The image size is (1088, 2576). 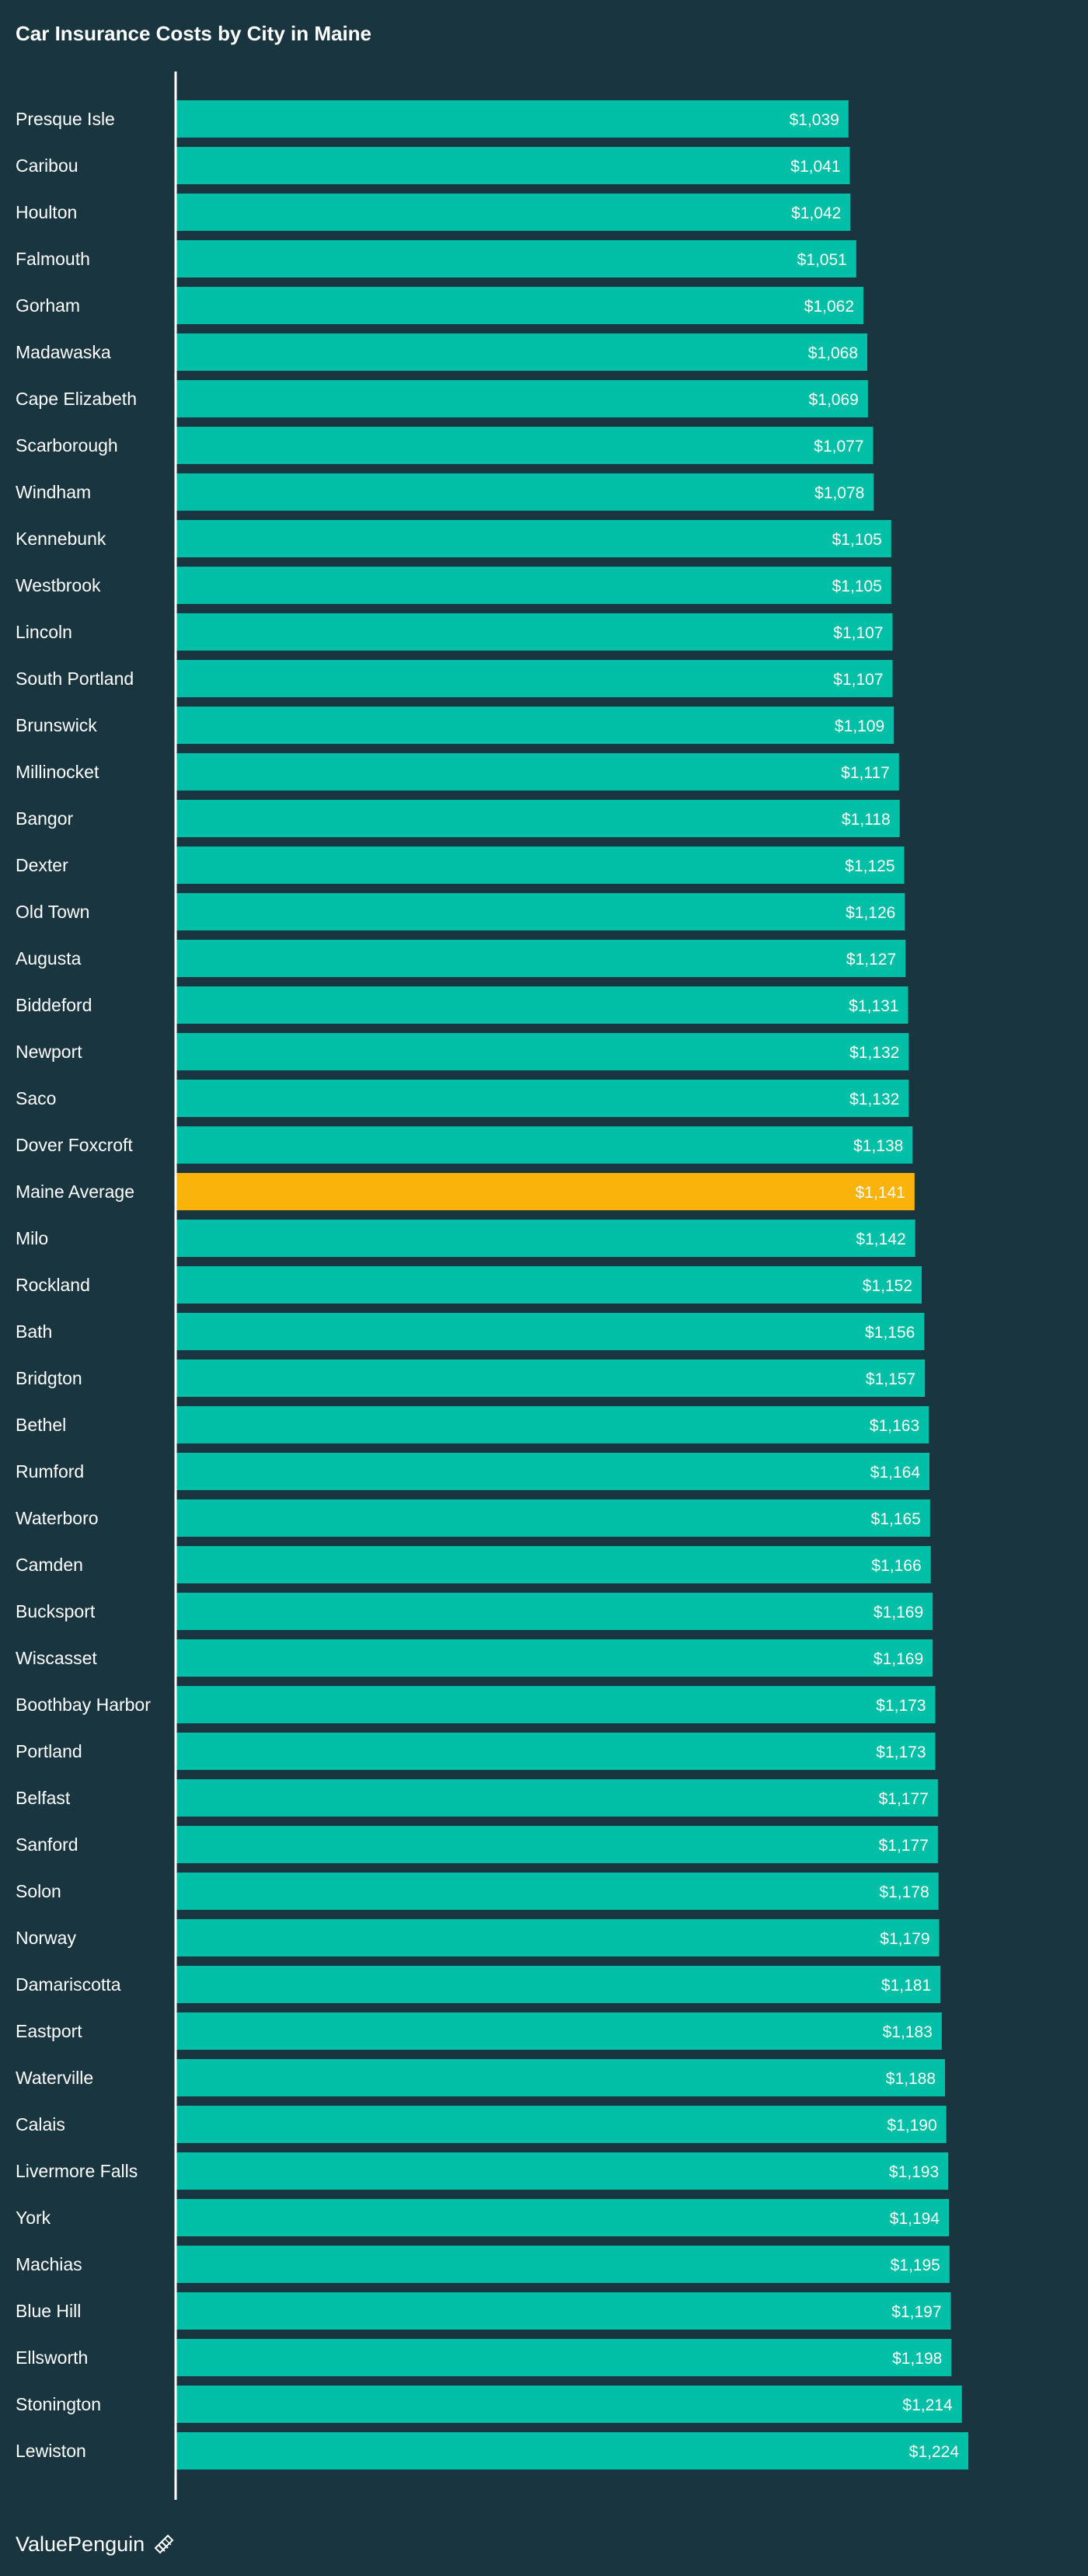 What do you see at coordinates (64, 352) in the screenshot?
I see `category-label: Madawaska` at bounding box center [64, 352].